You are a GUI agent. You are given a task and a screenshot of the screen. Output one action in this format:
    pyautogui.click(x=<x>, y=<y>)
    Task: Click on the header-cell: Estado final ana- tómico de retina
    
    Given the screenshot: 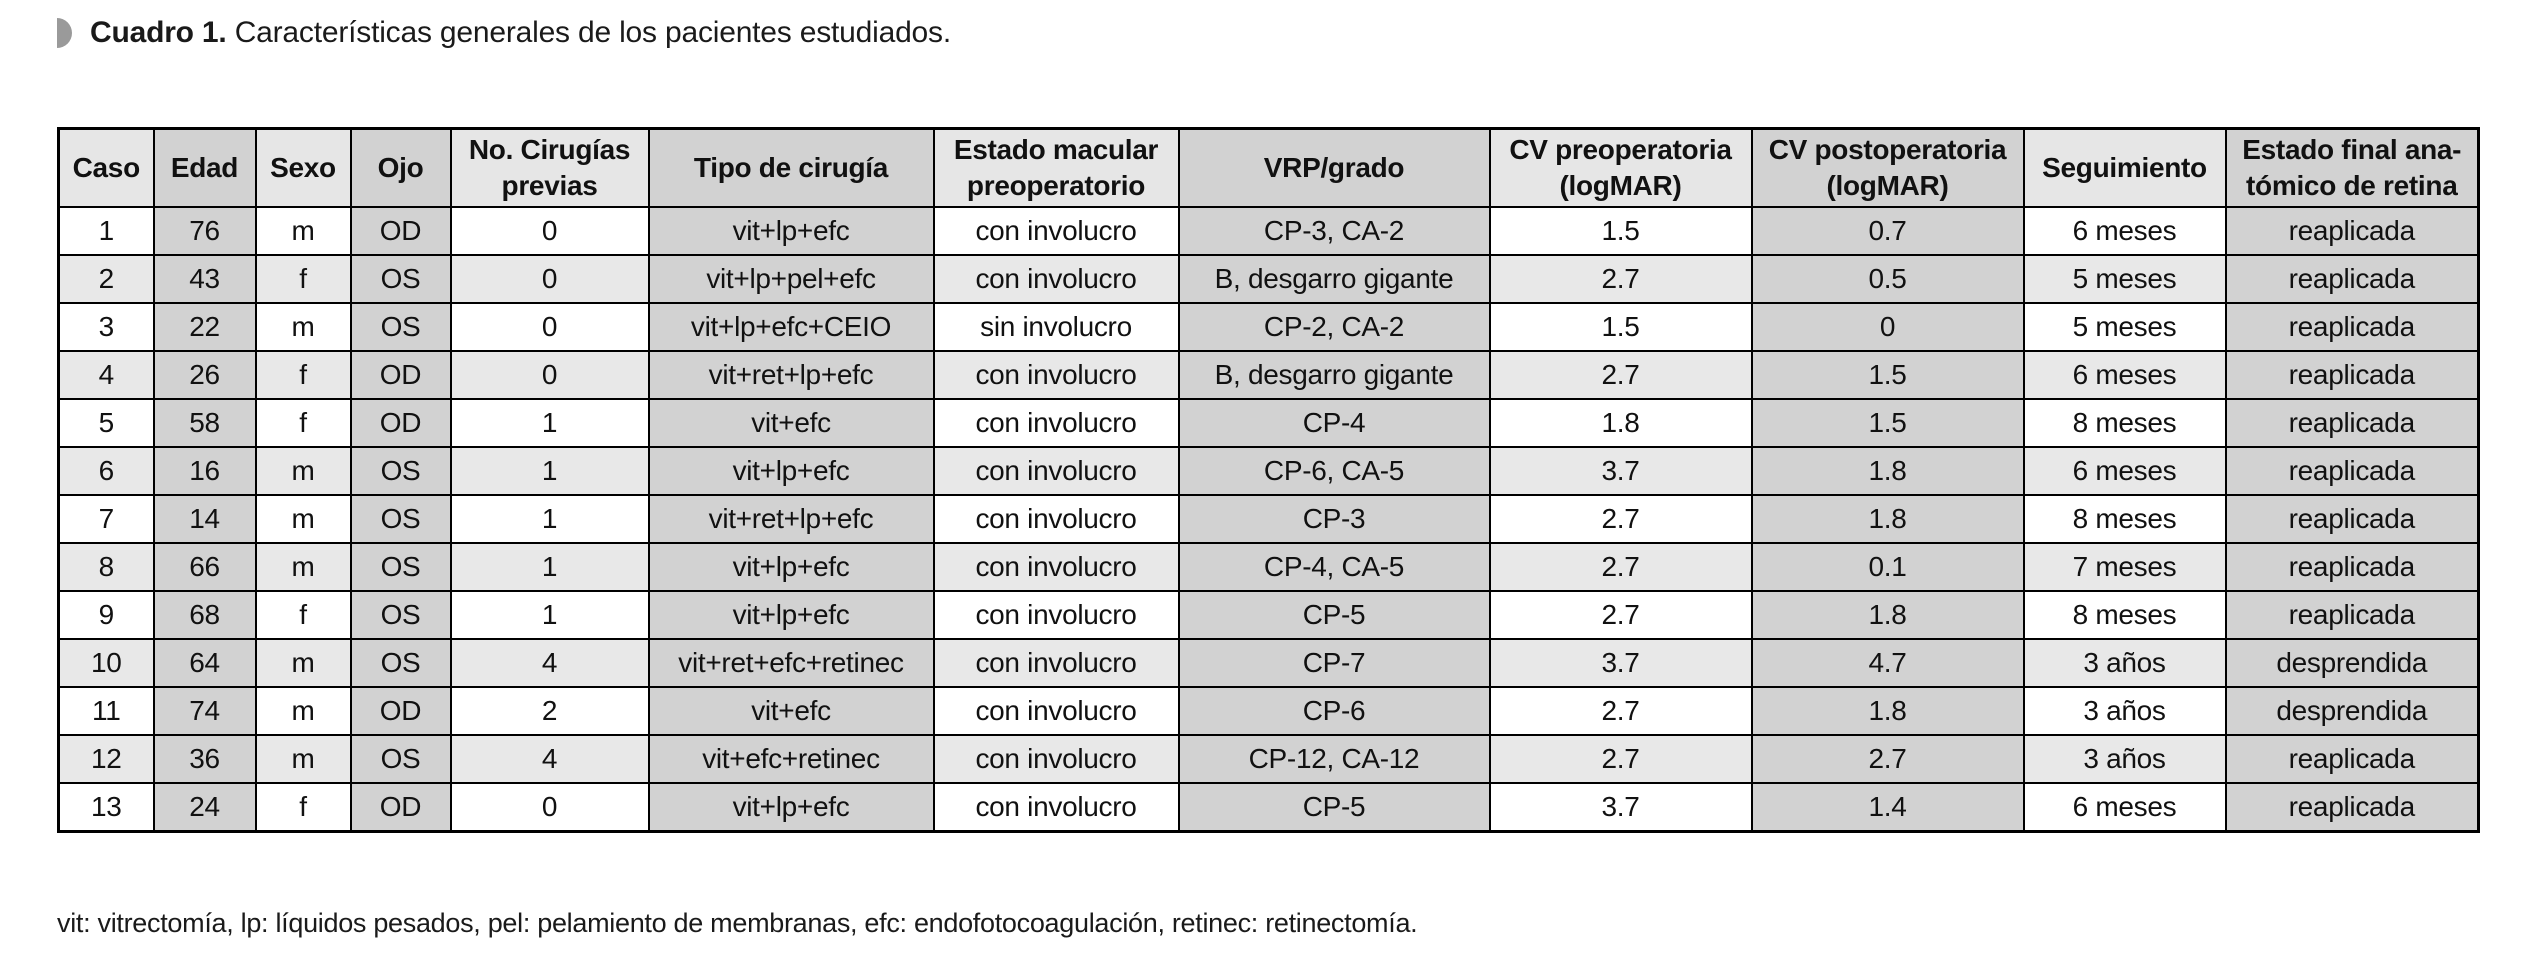 What is the action you would take?
    pyautogui.click(x=2352, y=167)
    